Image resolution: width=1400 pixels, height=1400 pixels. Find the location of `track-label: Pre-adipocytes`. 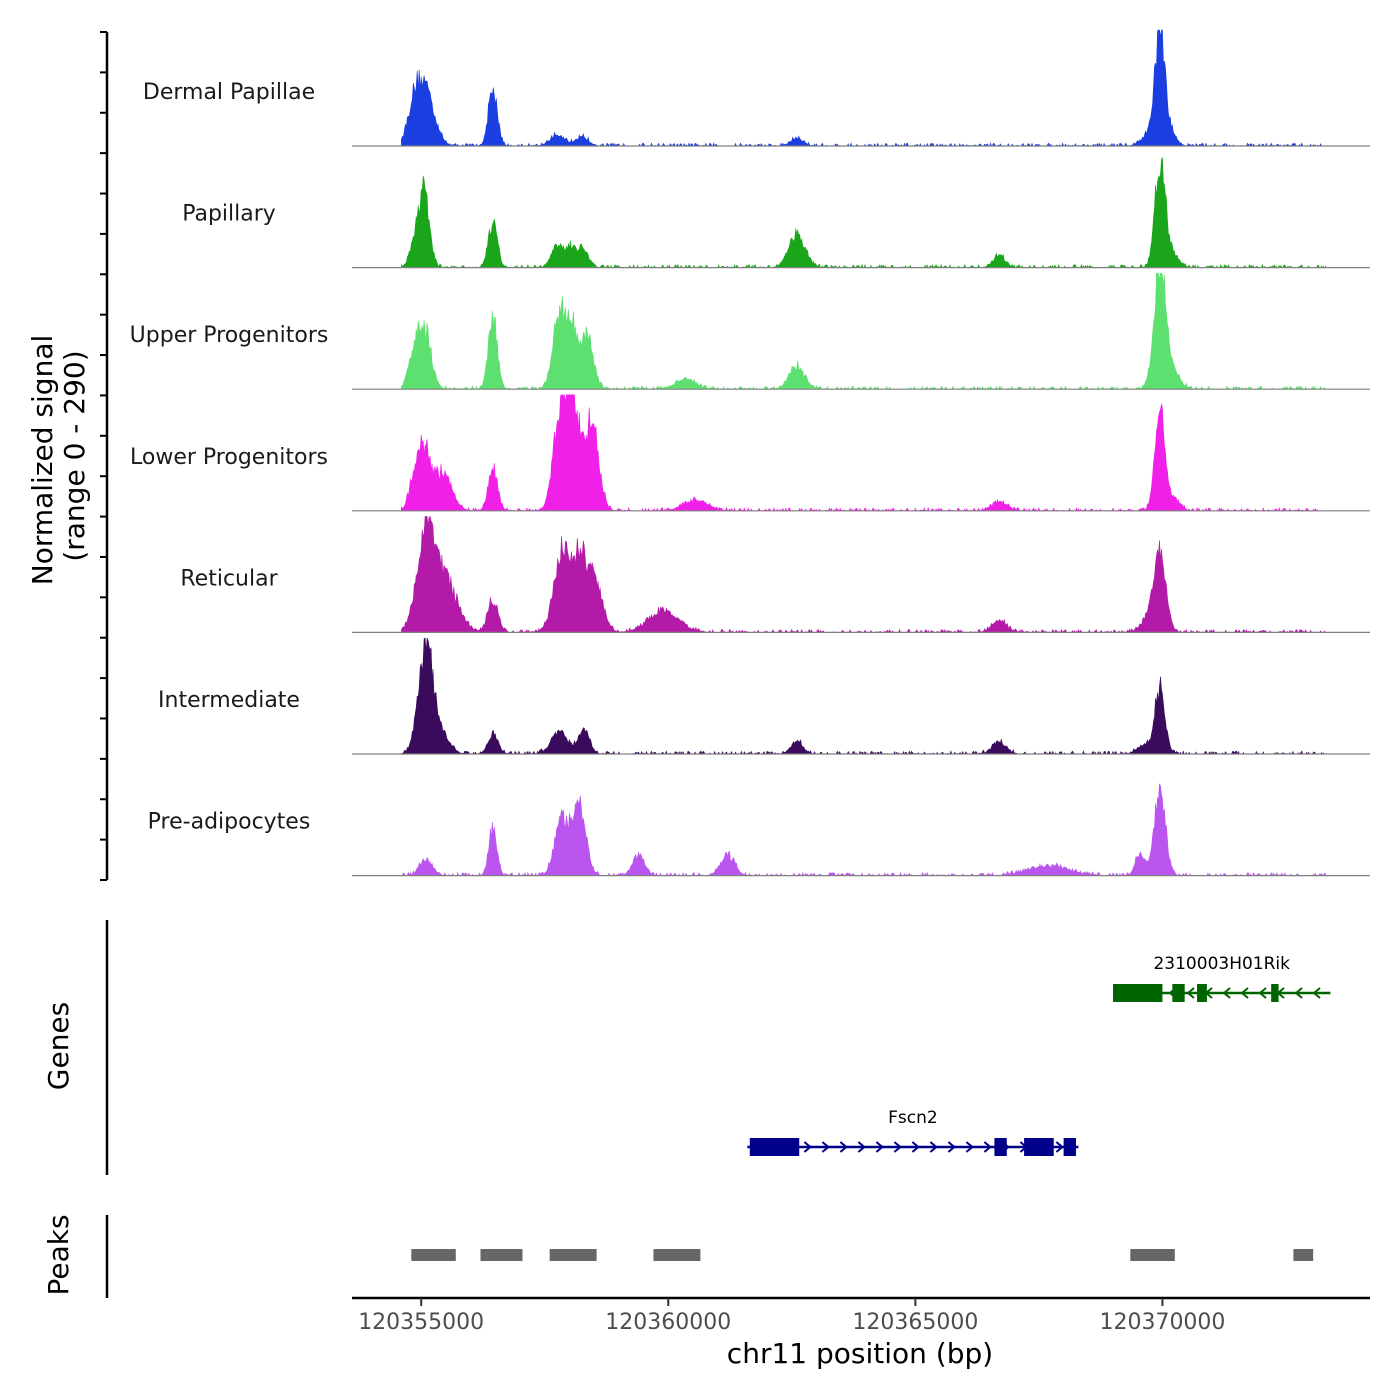

track-label: Pre-adipocytes is located at coordinates (229, 822).